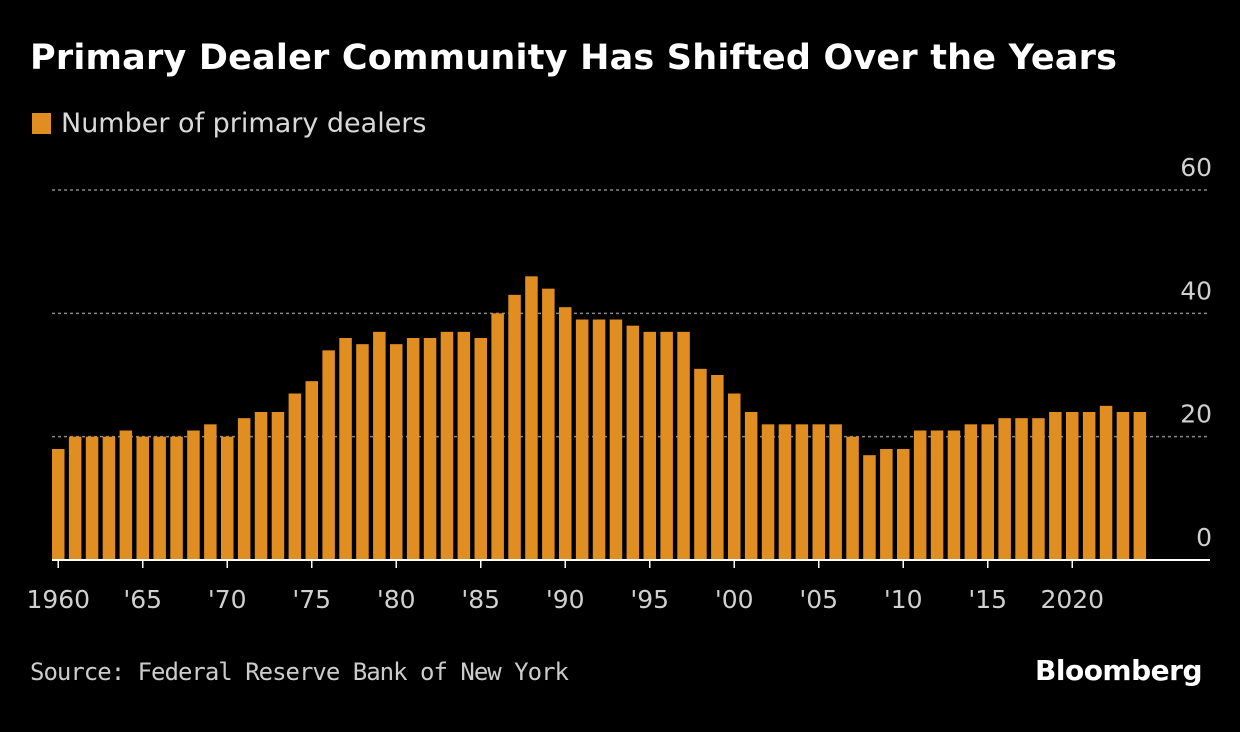 This screenshot has width=1240, height=732. Describe the element at coordinates (1038, 489) in the screenshot. I see `bar-2018` at that location.